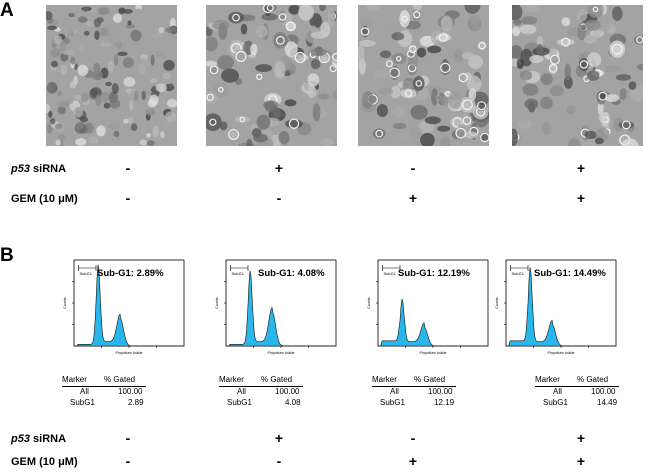 The height and width of the screenshot is (472, 650). Describe the element at coordinates (581, 438) in the screenshot. I see `panel-b-p53-sign-4: +` at that location.